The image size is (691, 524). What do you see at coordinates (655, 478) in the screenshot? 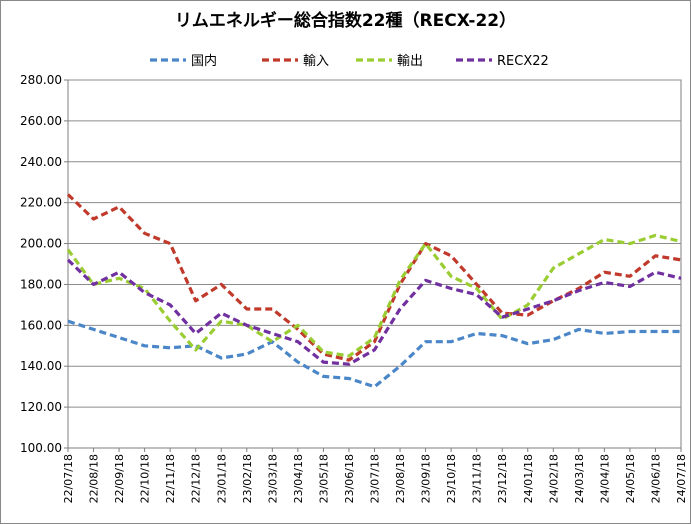
I see `x-tick-label: 24/06/18` at bounding box center [655, 478].